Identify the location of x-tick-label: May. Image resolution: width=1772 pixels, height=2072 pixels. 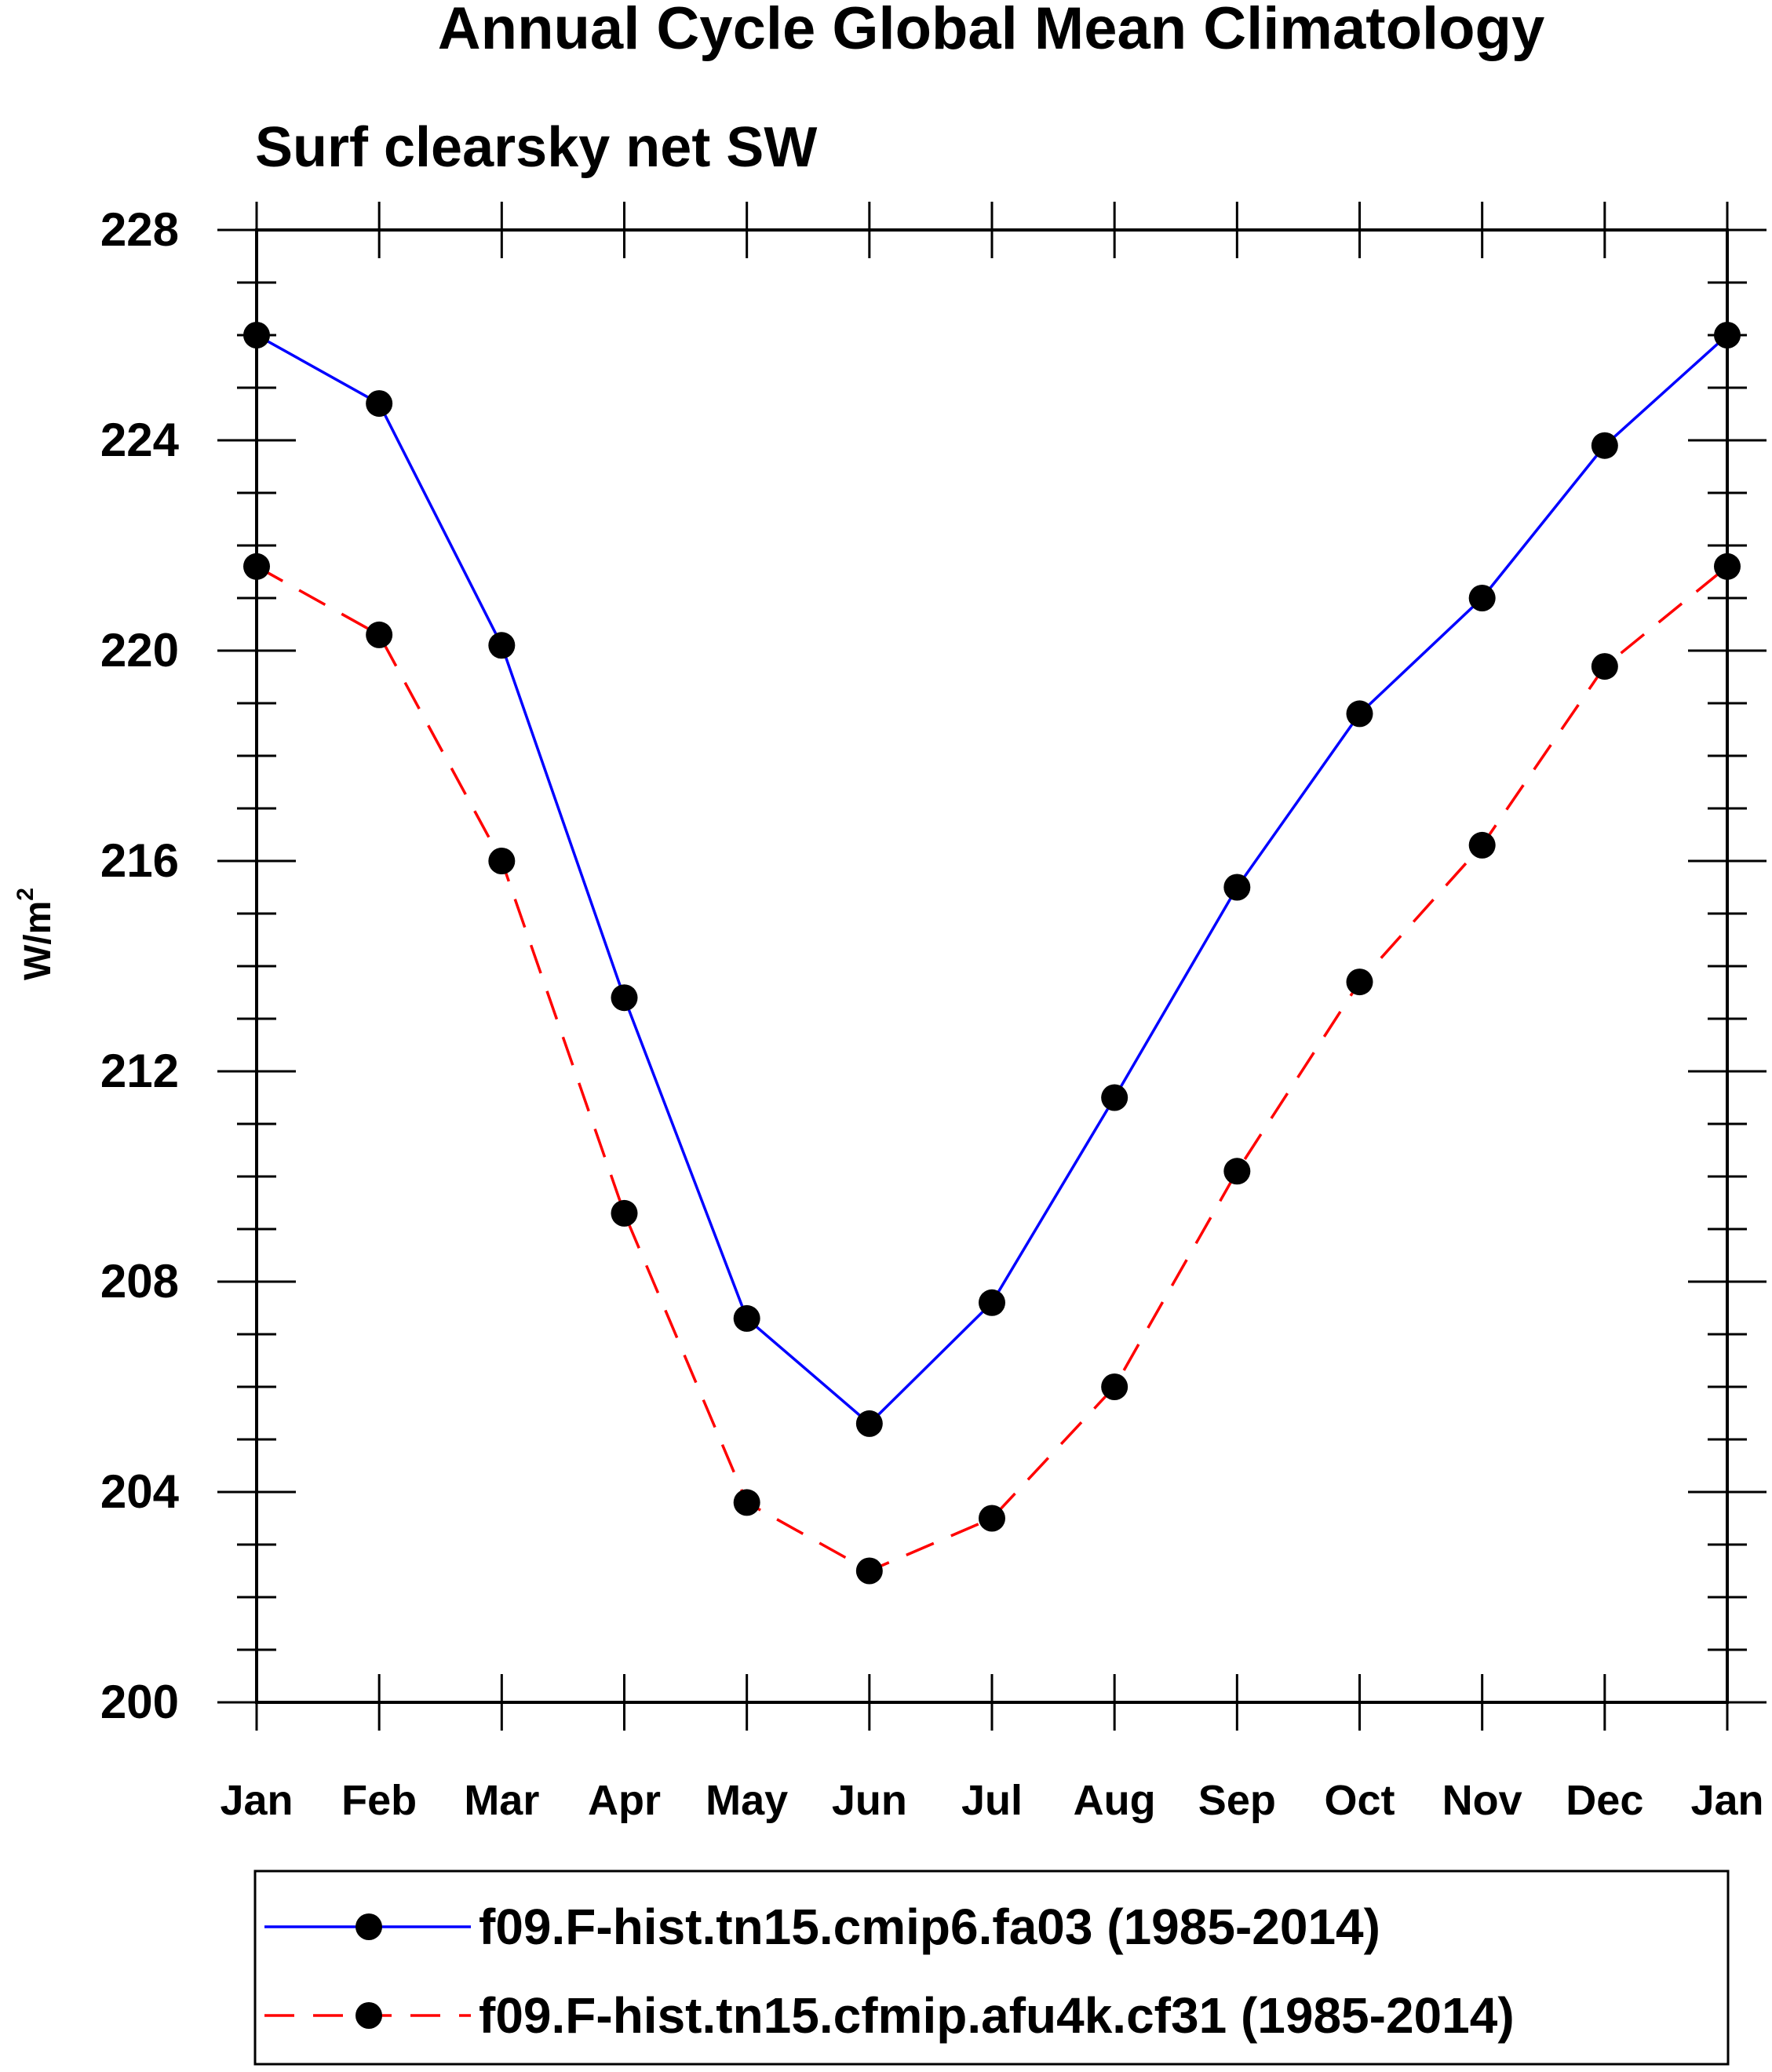
(747, 1800).